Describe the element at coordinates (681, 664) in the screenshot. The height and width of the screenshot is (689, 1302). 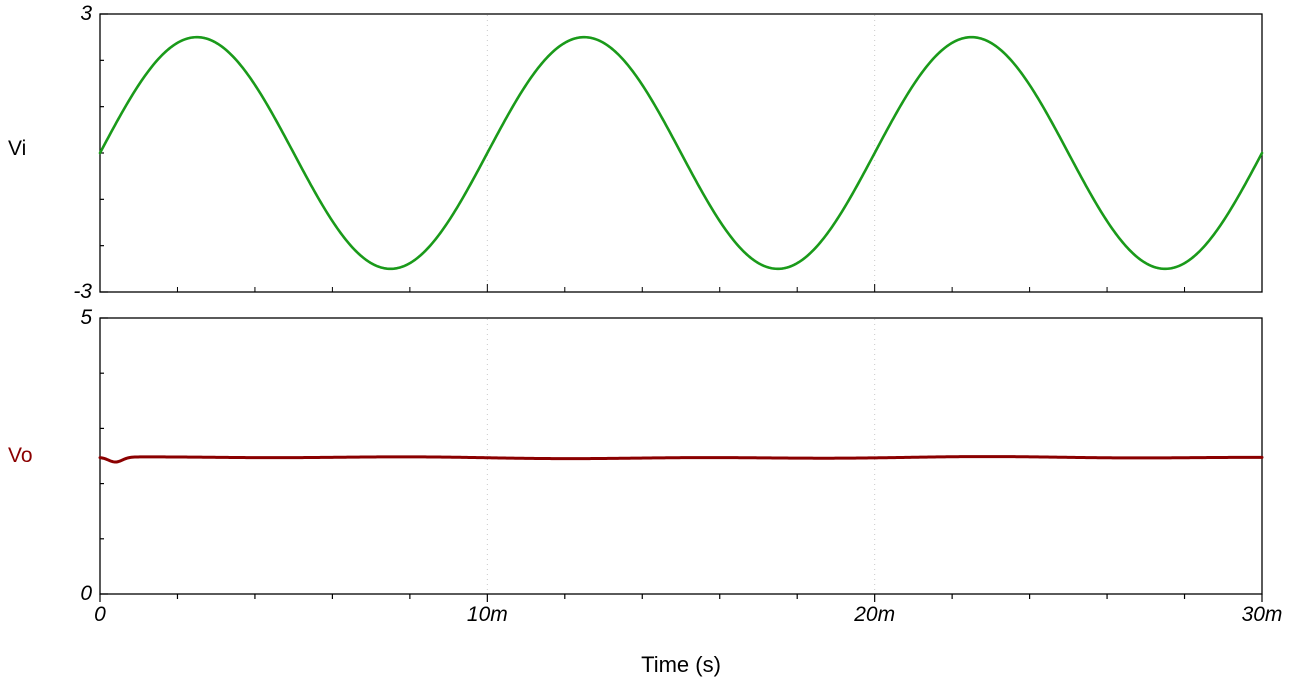
I see `x-axis-title: Time (s)` at that location.